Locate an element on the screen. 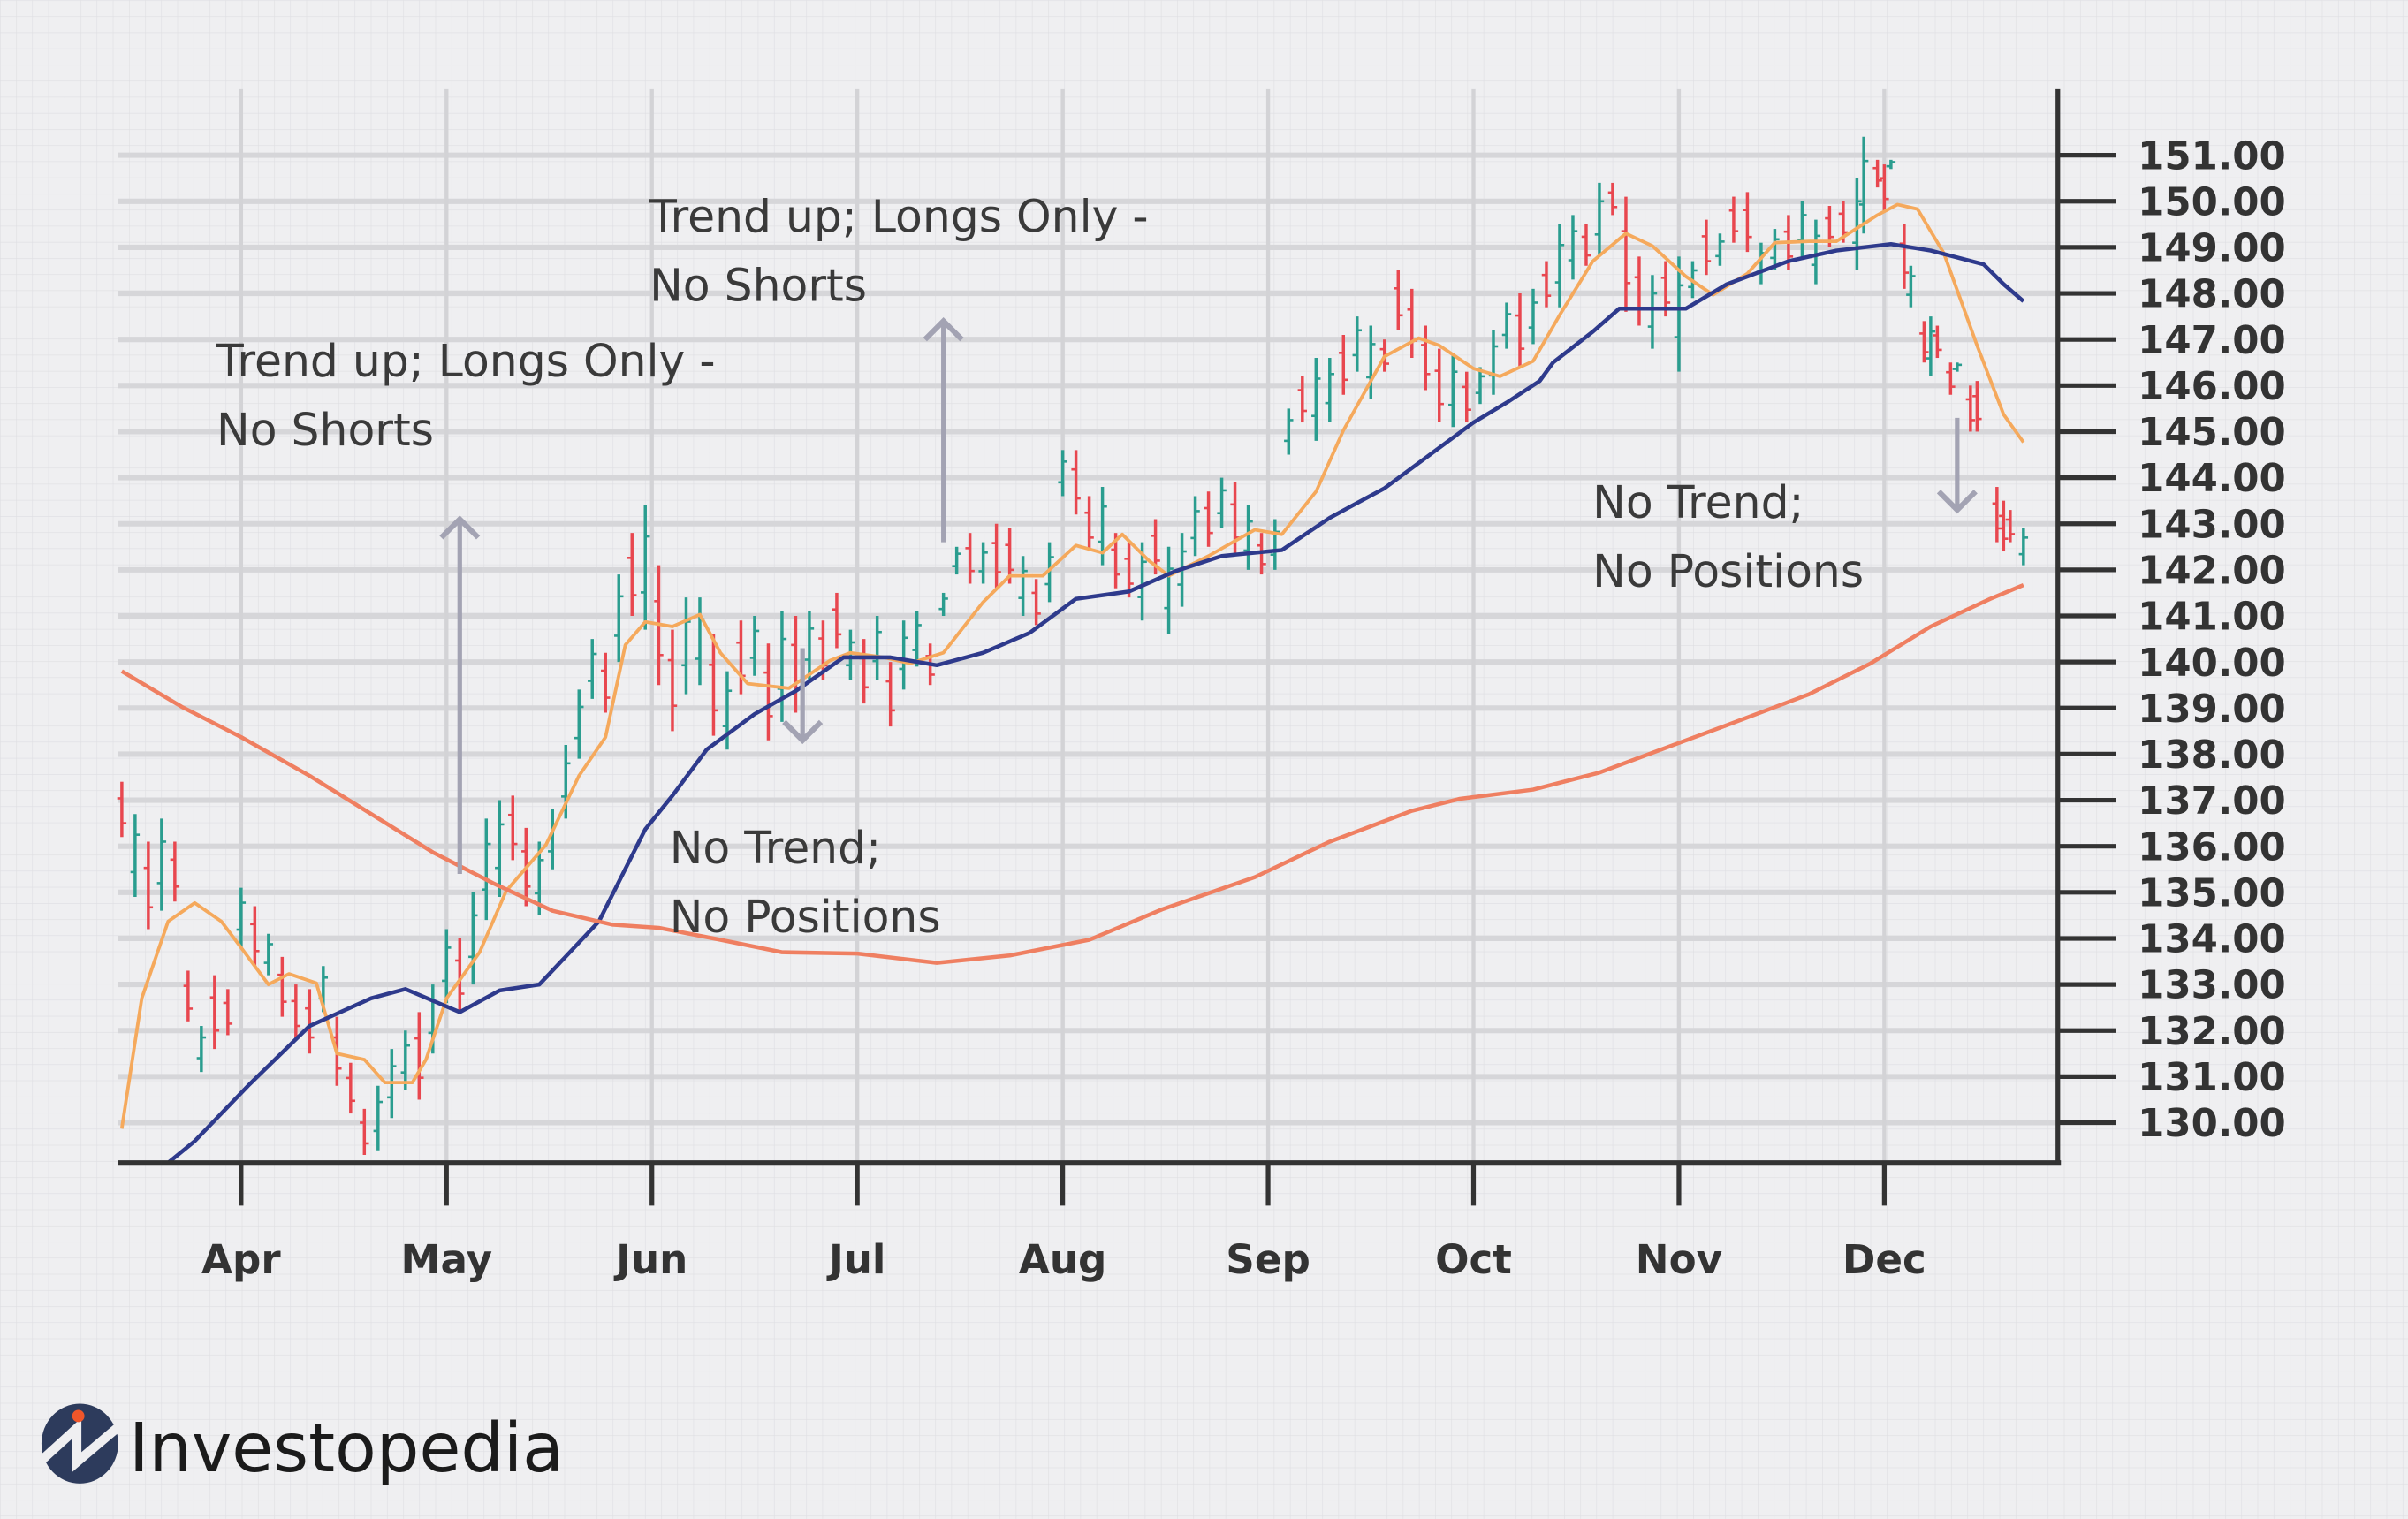 The image size is (2408, 1519). annotation-4-line-2: No Positions is located at coordinates (1728, 571).